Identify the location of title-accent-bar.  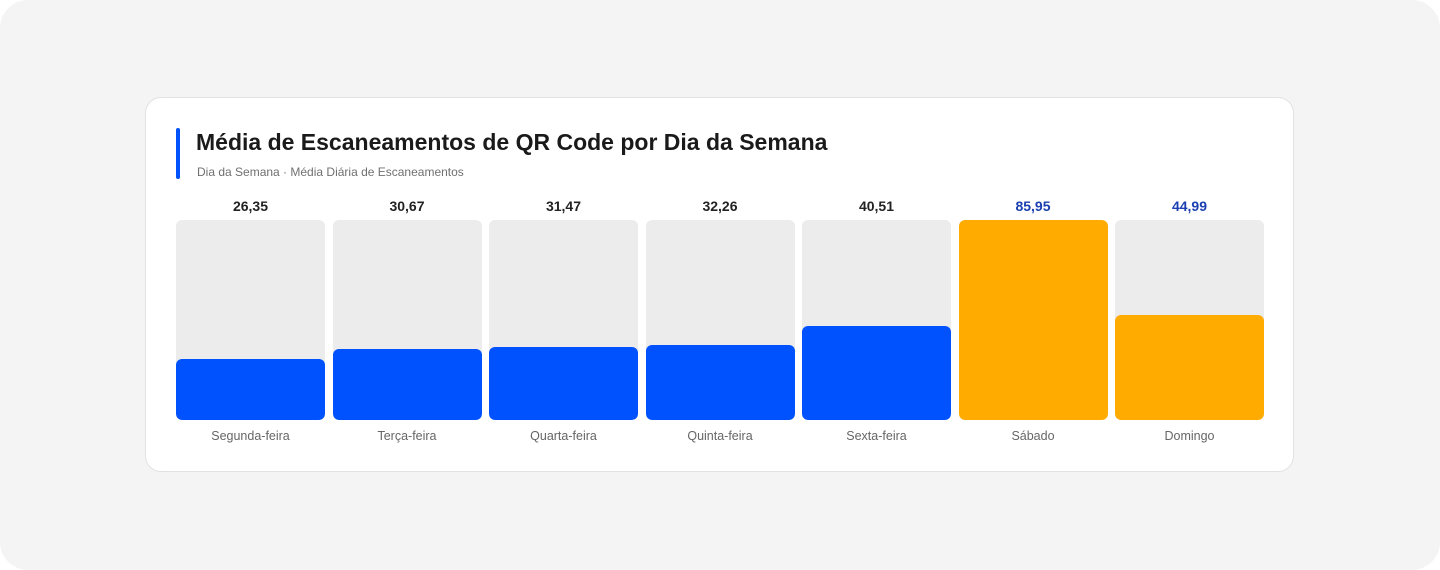
(178, 153).